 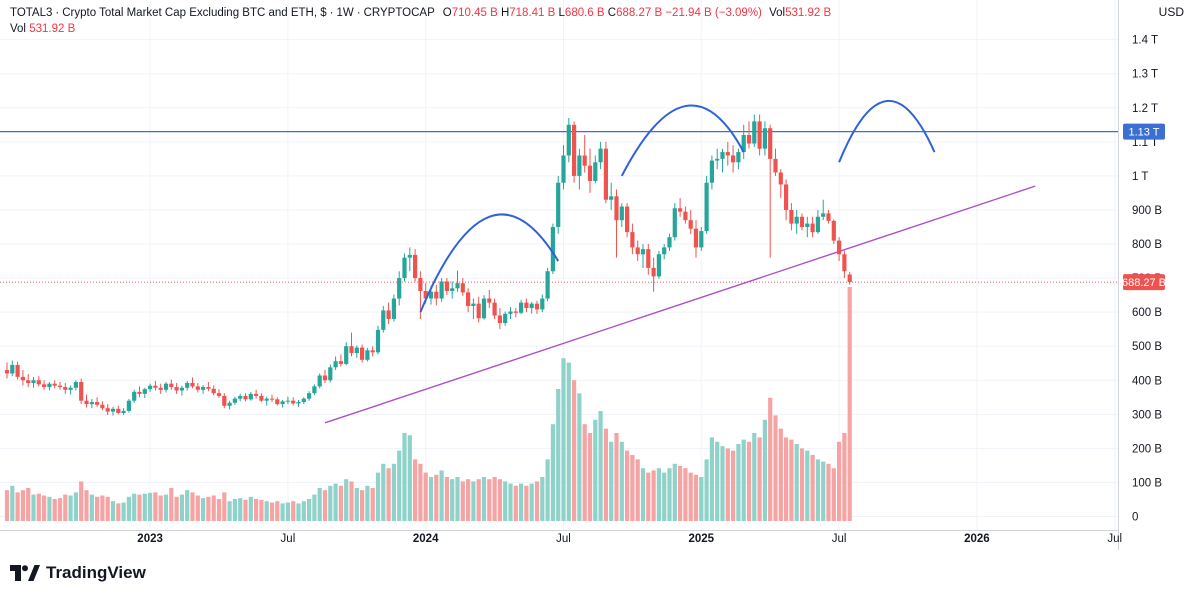 I want to click on price-tick-label: 1.4 T, so click(x=1145, y=41).